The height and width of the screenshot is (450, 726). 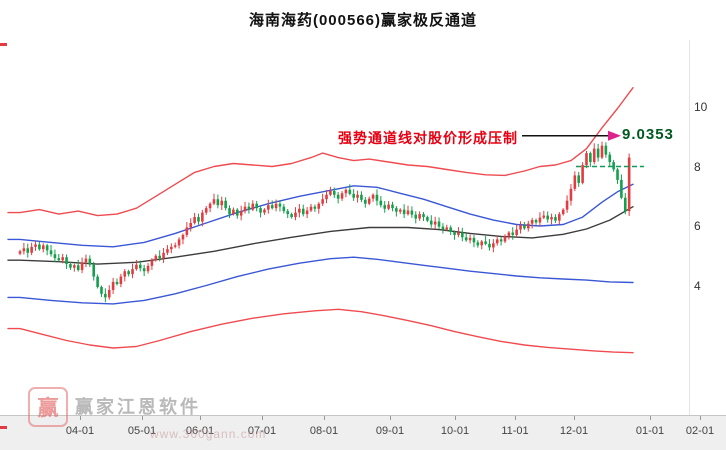 I want to click on x-axis-label: 01-01, so click(x=650, y=431).